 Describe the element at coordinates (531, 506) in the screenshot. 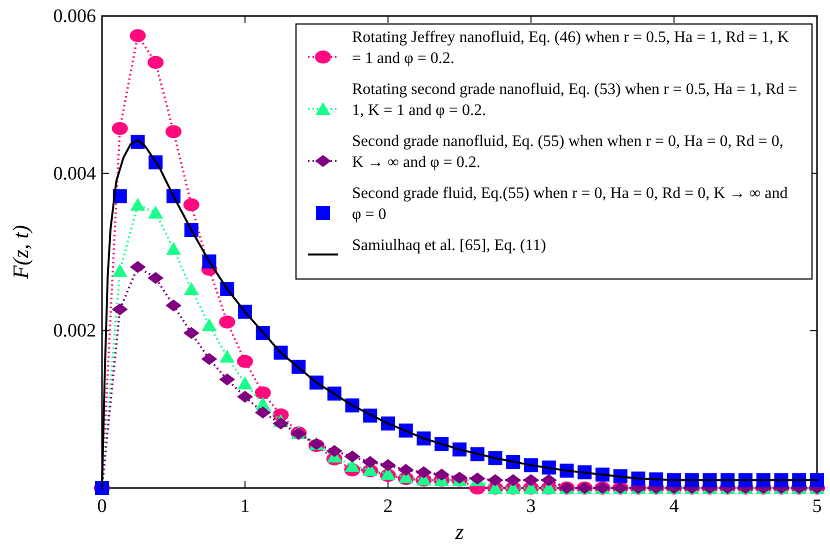

I see `x-tick-label: 3` at that location.